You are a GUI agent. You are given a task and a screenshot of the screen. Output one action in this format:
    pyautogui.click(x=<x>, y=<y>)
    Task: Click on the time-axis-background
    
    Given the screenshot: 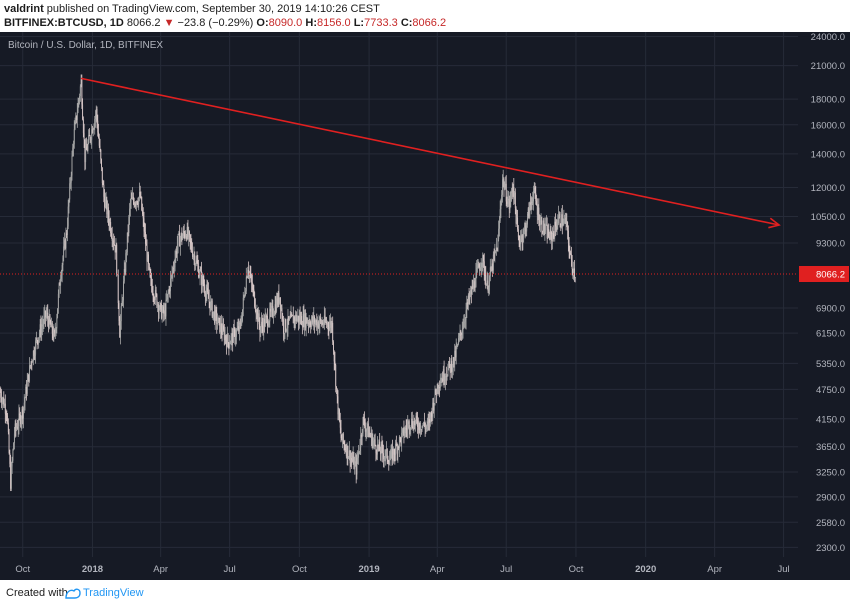 What is the action you would take?
    pyautogui.click(x=425, y=568)
    